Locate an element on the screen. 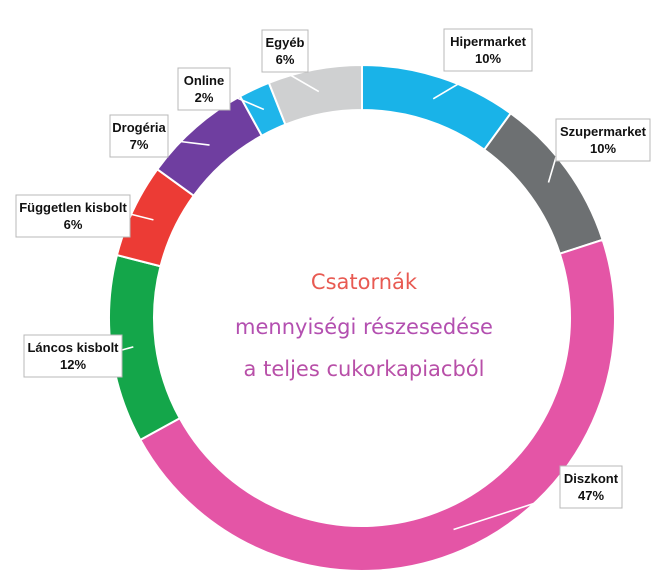 This screenshot has height=572, width=667. slice-label-name: Hipermarket is located at coordinates (488, 41).